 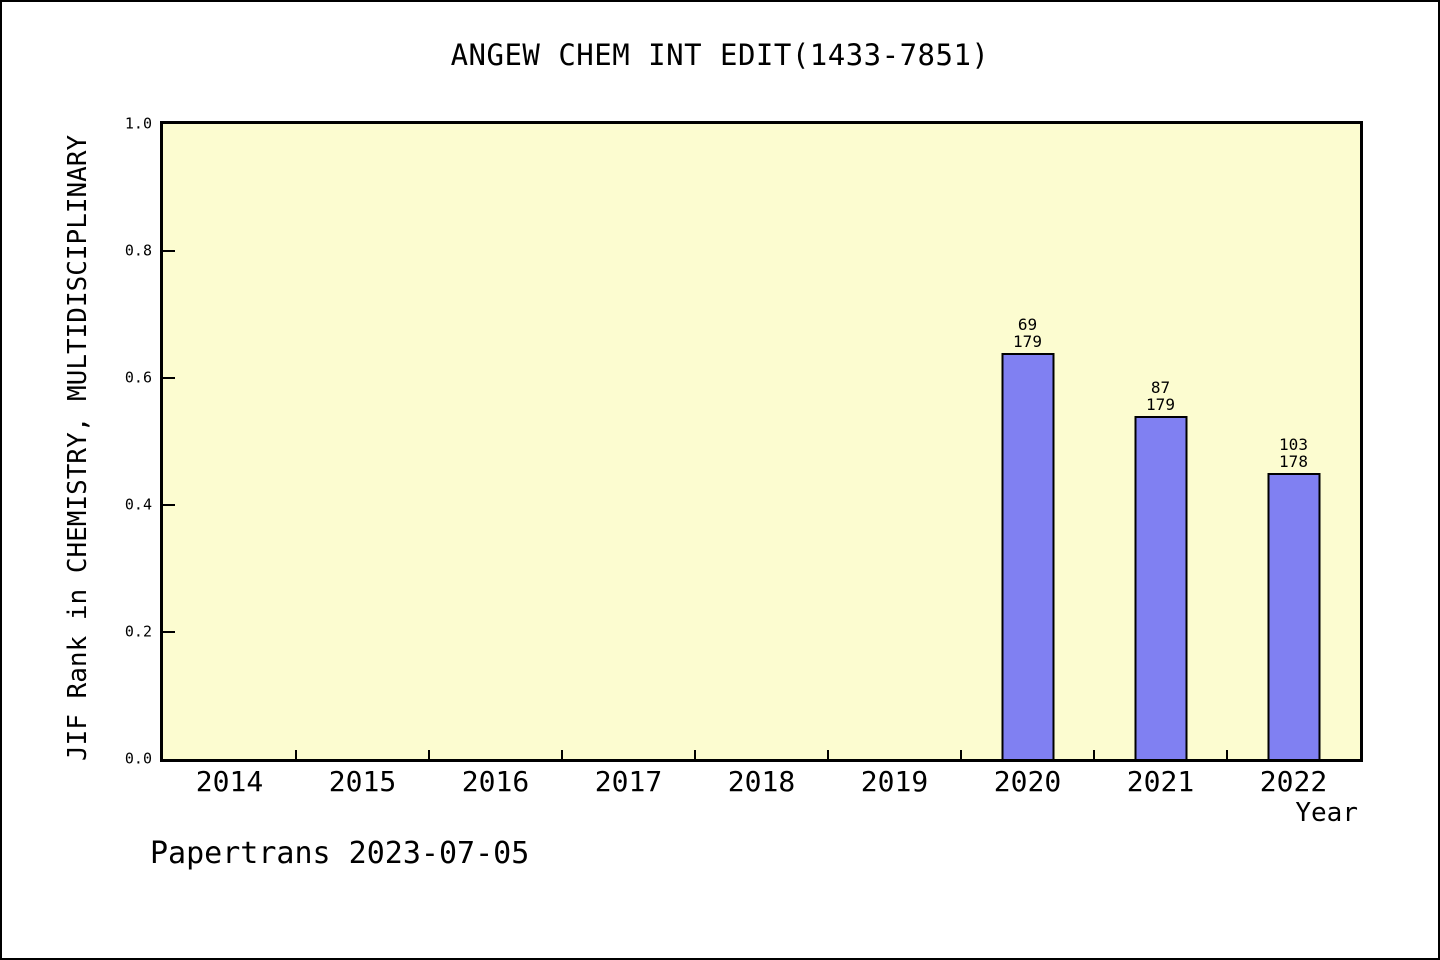 I want to click on bar-rank: 69, so click(x=1027, y=324).